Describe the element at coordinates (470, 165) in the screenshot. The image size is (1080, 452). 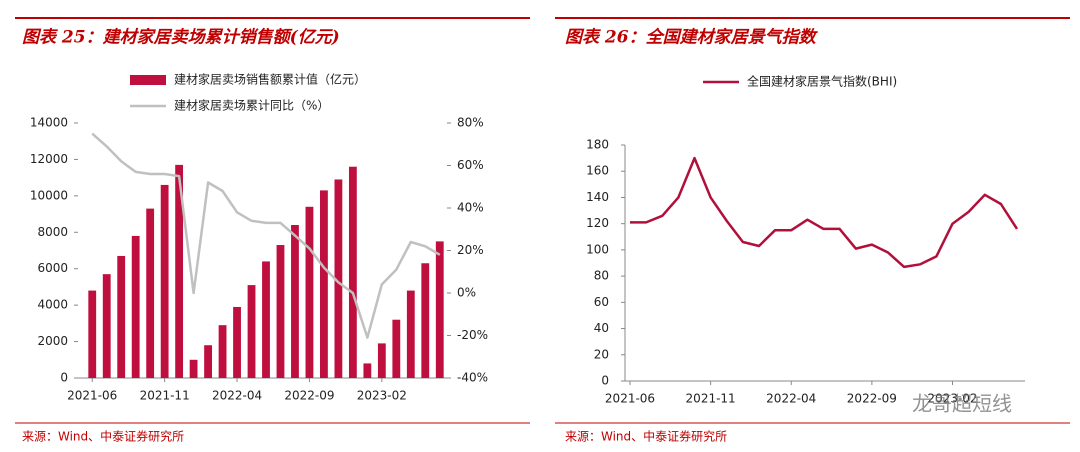
I see `y2-tick-label: 60%` at that location.